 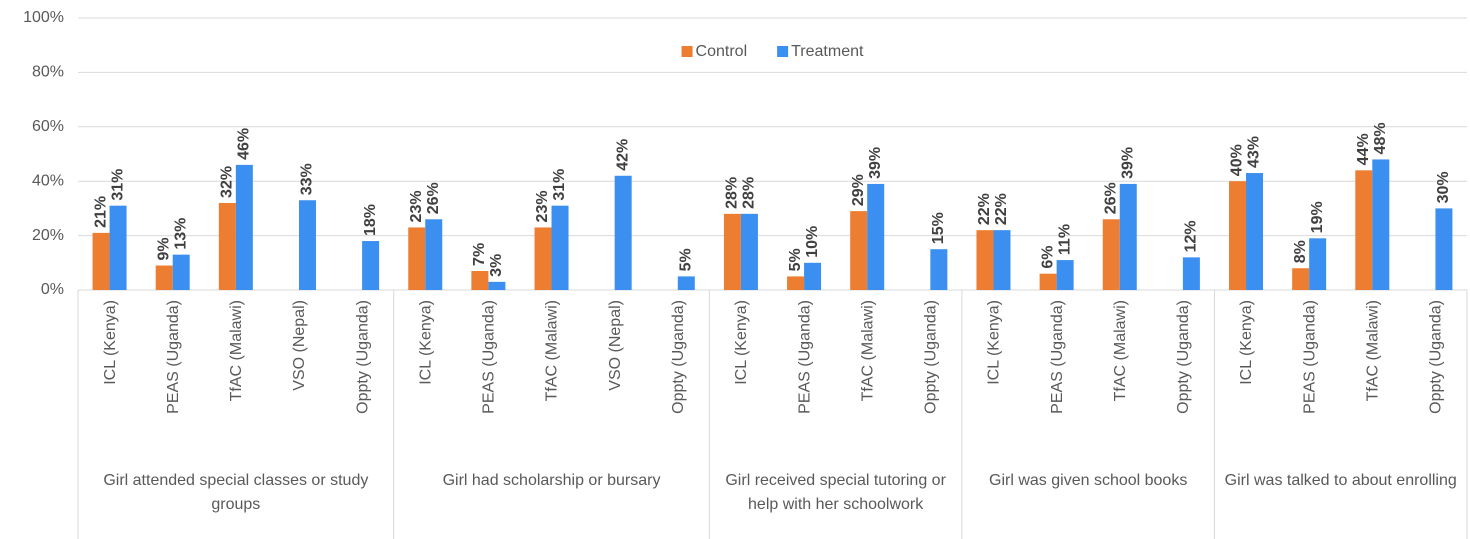 What do you see at coordinates (1380, 138) in the screenshot?
I see `value-label: 48%` at bounding box center [1380, 138].